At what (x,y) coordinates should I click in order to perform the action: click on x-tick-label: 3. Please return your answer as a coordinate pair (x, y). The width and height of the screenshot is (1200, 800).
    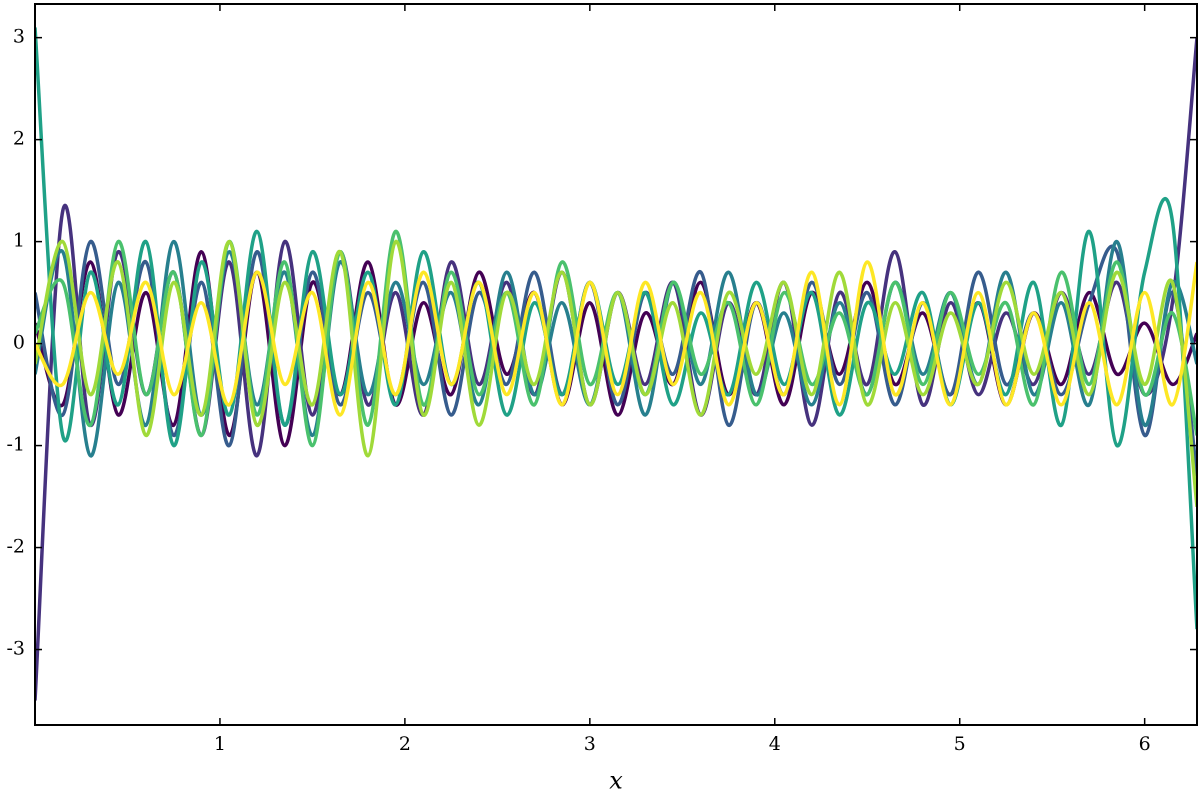
    Looking at the image, I should click on (590, 744).